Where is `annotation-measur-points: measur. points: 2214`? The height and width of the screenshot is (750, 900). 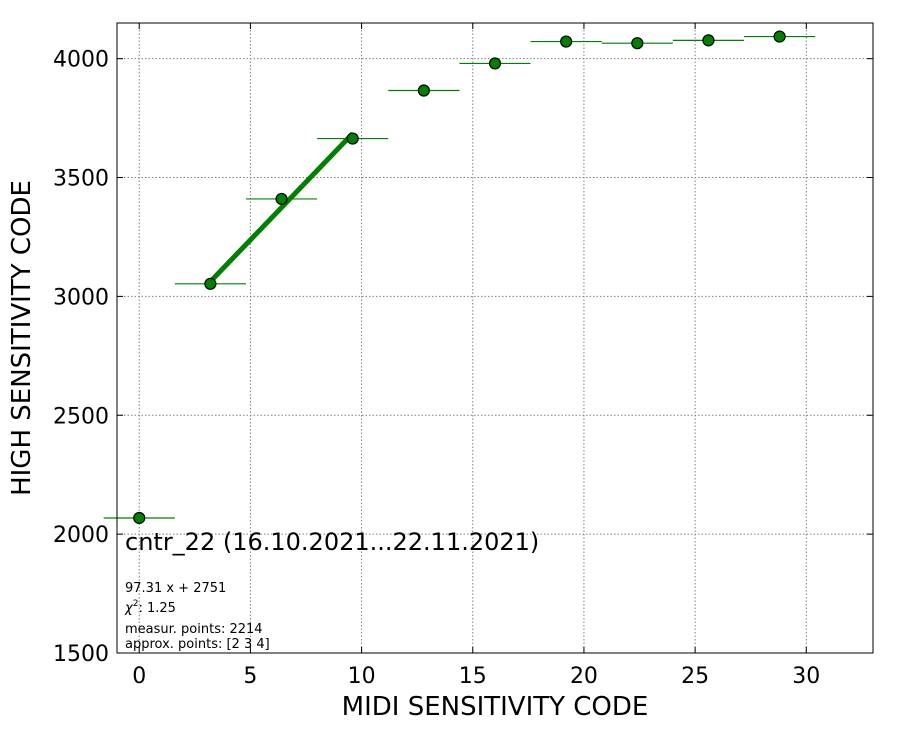
annotation-measur-points: measur. points: 2214 is located at coordinates (194, 629).